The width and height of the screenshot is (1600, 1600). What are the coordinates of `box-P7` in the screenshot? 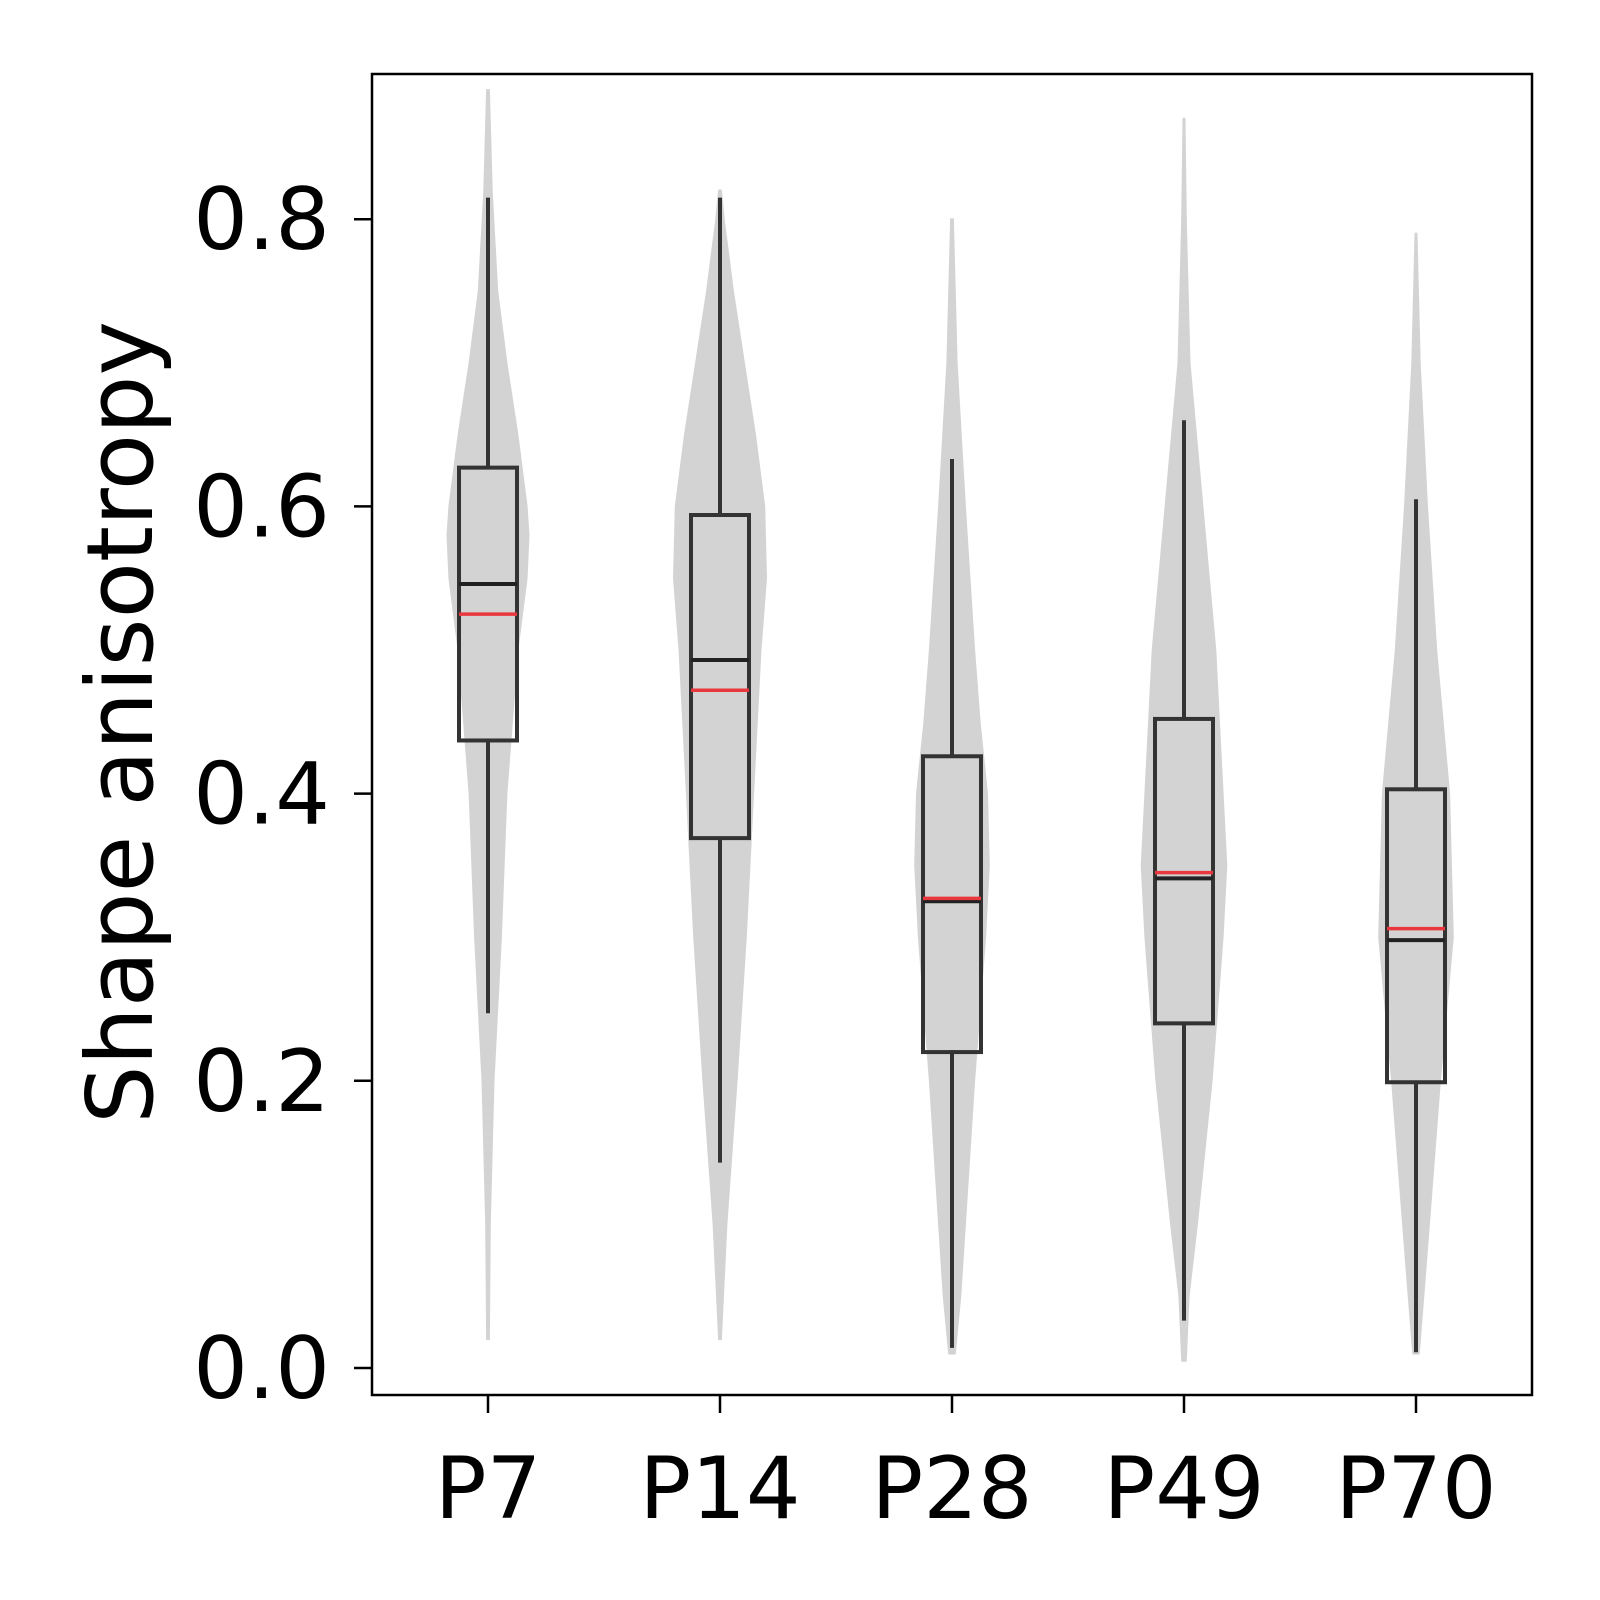 It's located at (488, 604).